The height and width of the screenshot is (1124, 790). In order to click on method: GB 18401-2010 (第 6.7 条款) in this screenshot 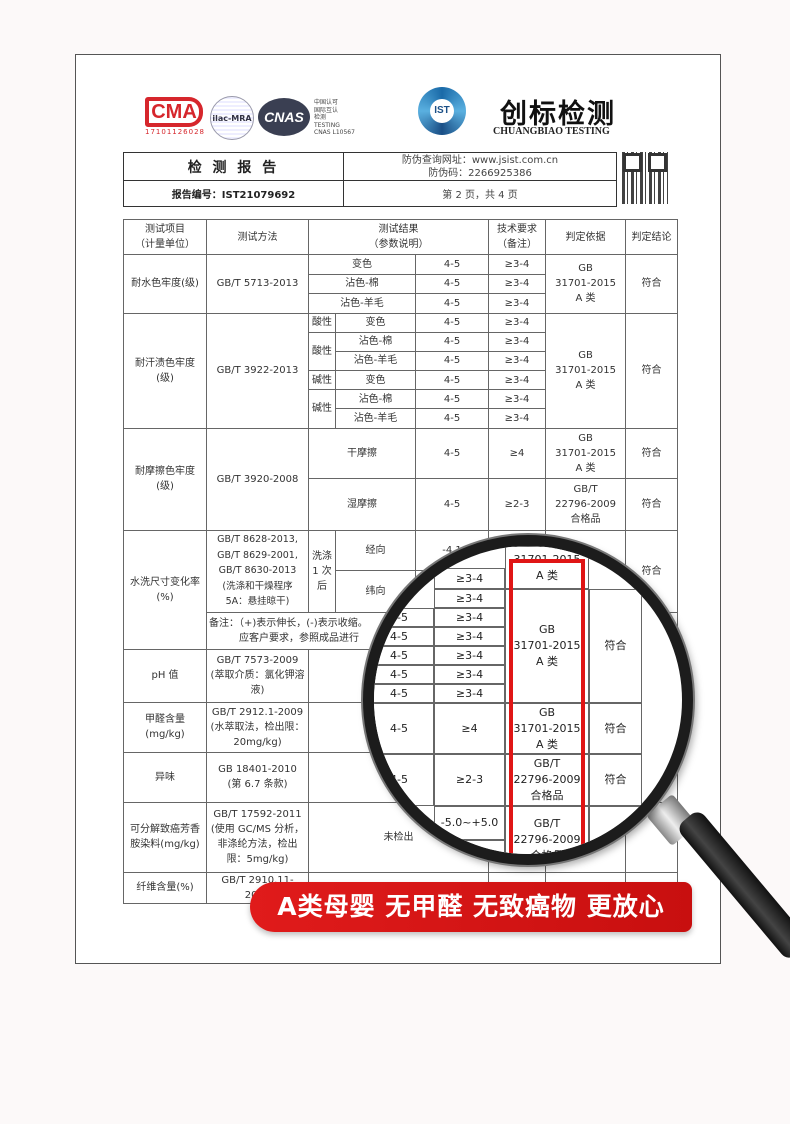, I will do `click(257, 777)`.